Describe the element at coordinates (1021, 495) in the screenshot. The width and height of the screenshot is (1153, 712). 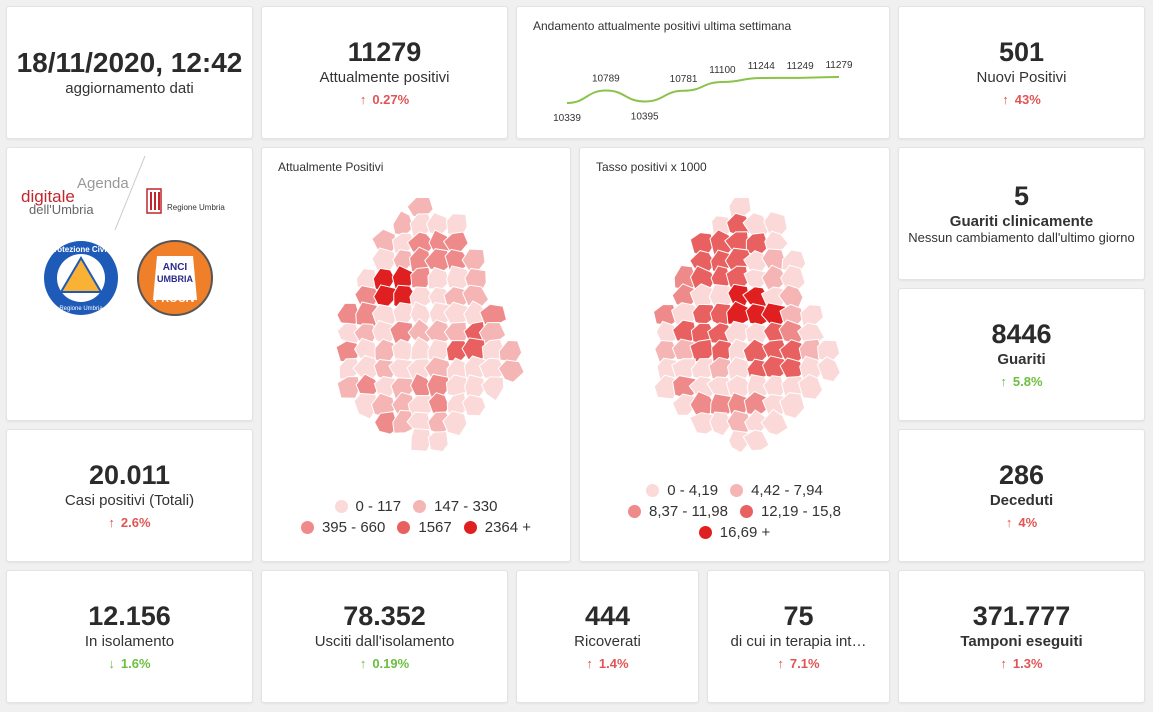
I see `deceduti-card: 286 Deceduti ↑ 4%` at that location.